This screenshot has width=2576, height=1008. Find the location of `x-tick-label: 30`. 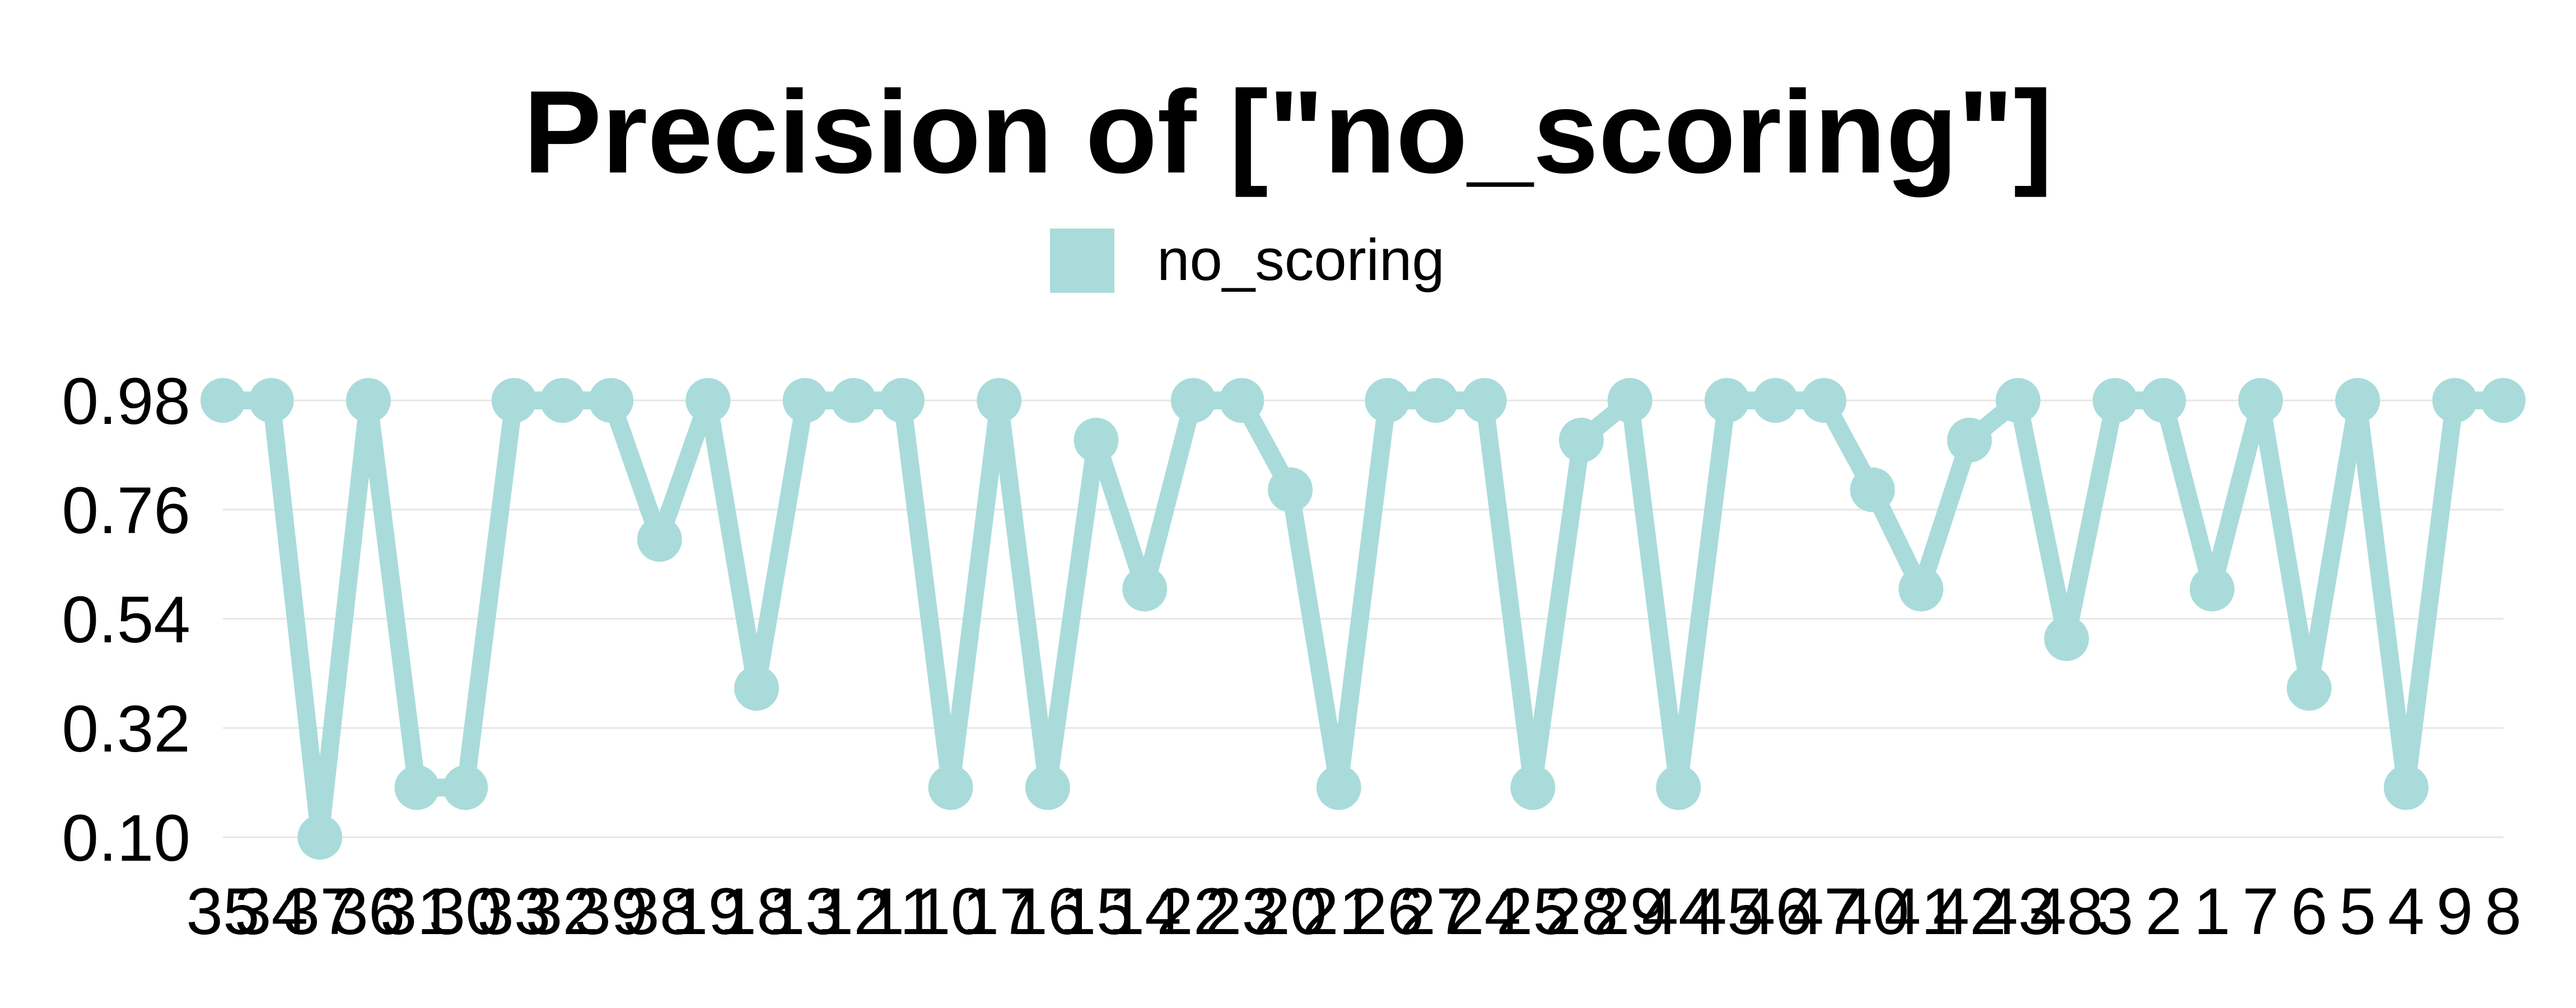

x-tick-label: 30 is located at coordinates (466, 912).